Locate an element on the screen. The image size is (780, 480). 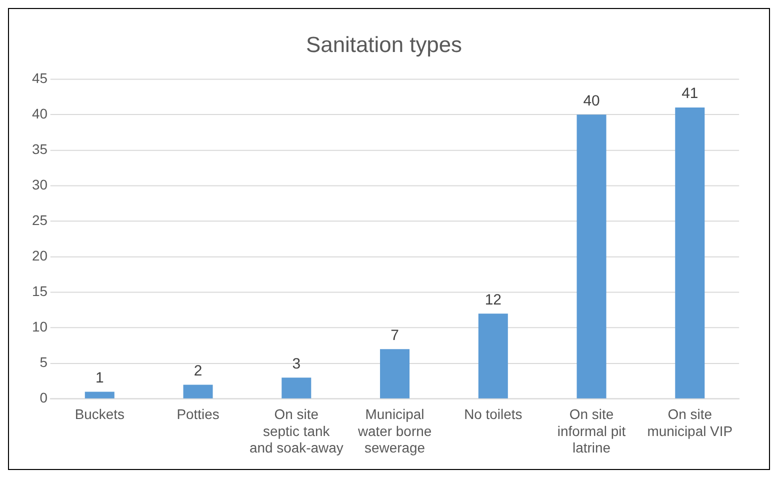
x-tick-label: Municipal water borne sewerage is located at coordinates (394, 431).